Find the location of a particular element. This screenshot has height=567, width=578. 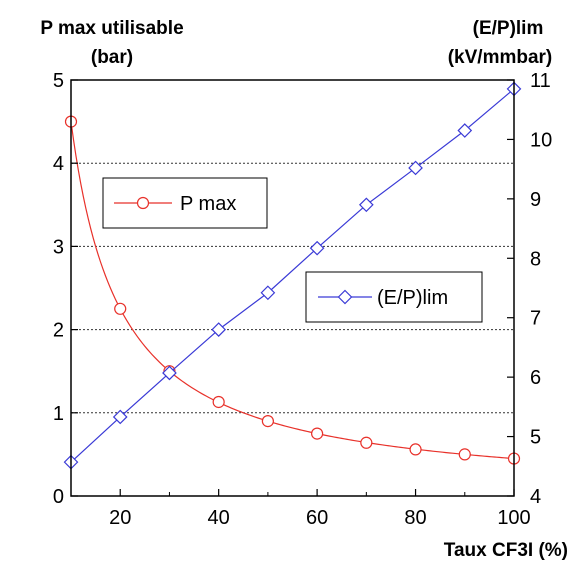

x-tick-label: 20 is located at coordinates (120, 518).